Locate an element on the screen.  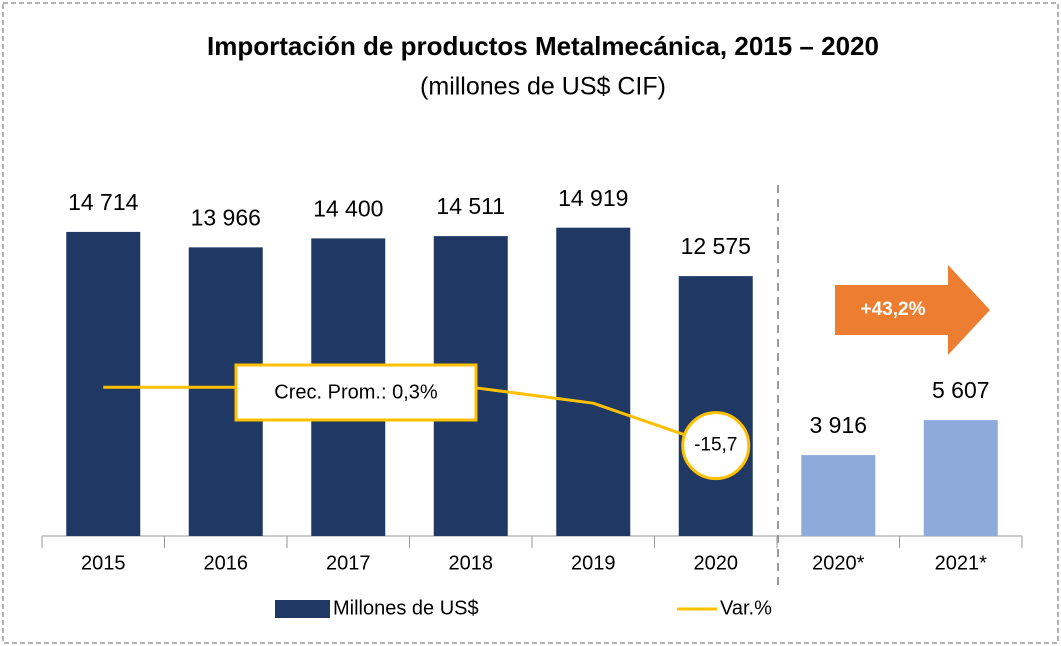
x-tick-label: 2017 is located at coordinates (348, 563).